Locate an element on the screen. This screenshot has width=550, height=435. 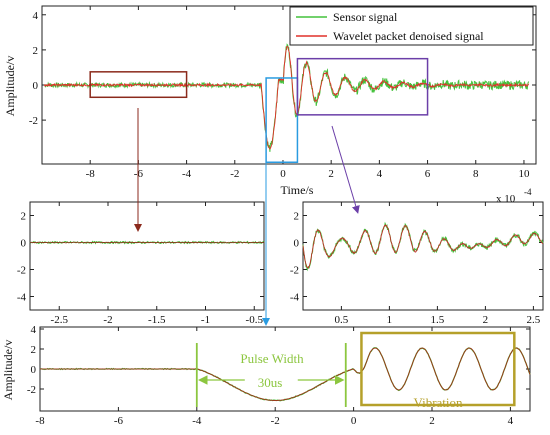
main-ylabel: Amplitude/v is located at coordinates (10, 86).